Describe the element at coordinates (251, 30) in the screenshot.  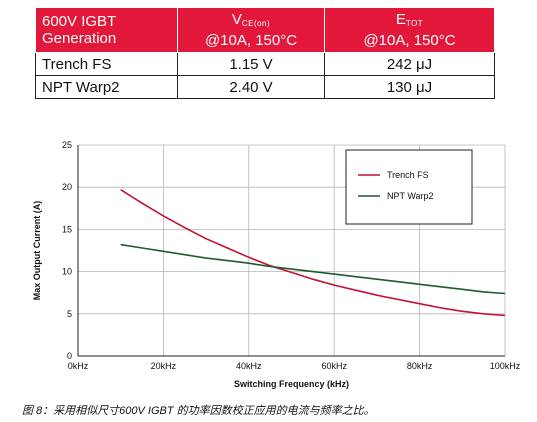
I see `header-vce: VCE(on) @10A, 150°C` at that location.